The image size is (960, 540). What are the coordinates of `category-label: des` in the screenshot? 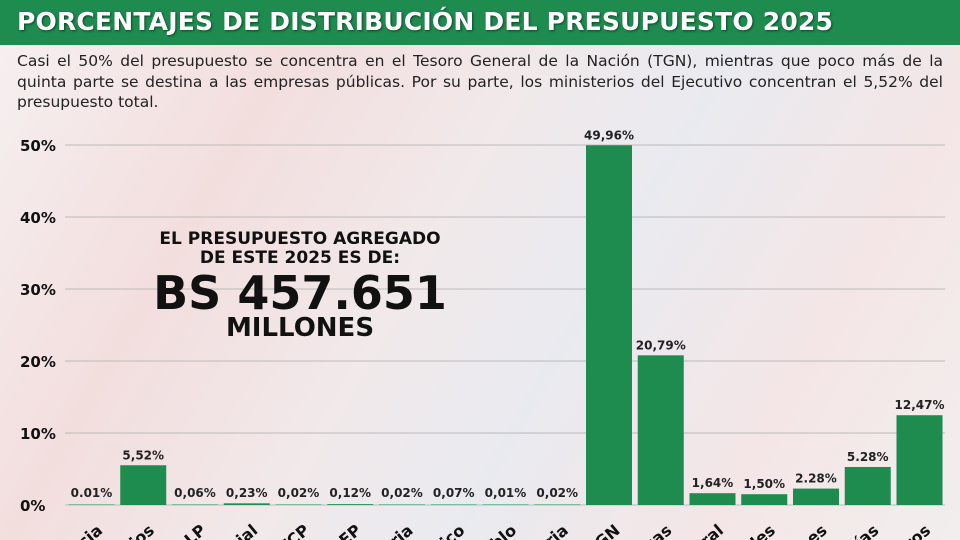 It's located at (760, 530).